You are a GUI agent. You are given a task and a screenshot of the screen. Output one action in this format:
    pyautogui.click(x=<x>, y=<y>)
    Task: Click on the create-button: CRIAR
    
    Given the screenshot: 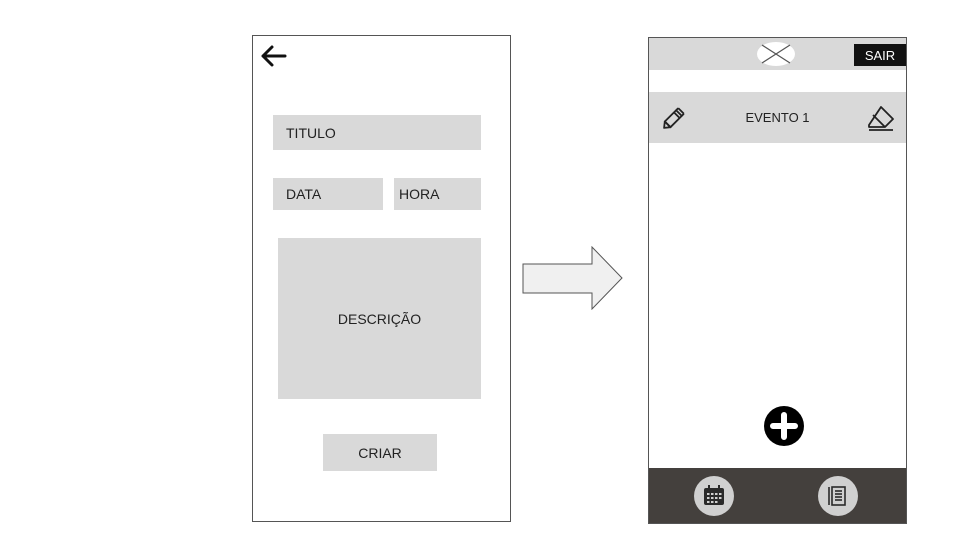 What is the action you would take?
    pyautogui.click(x=380, y=452)
    